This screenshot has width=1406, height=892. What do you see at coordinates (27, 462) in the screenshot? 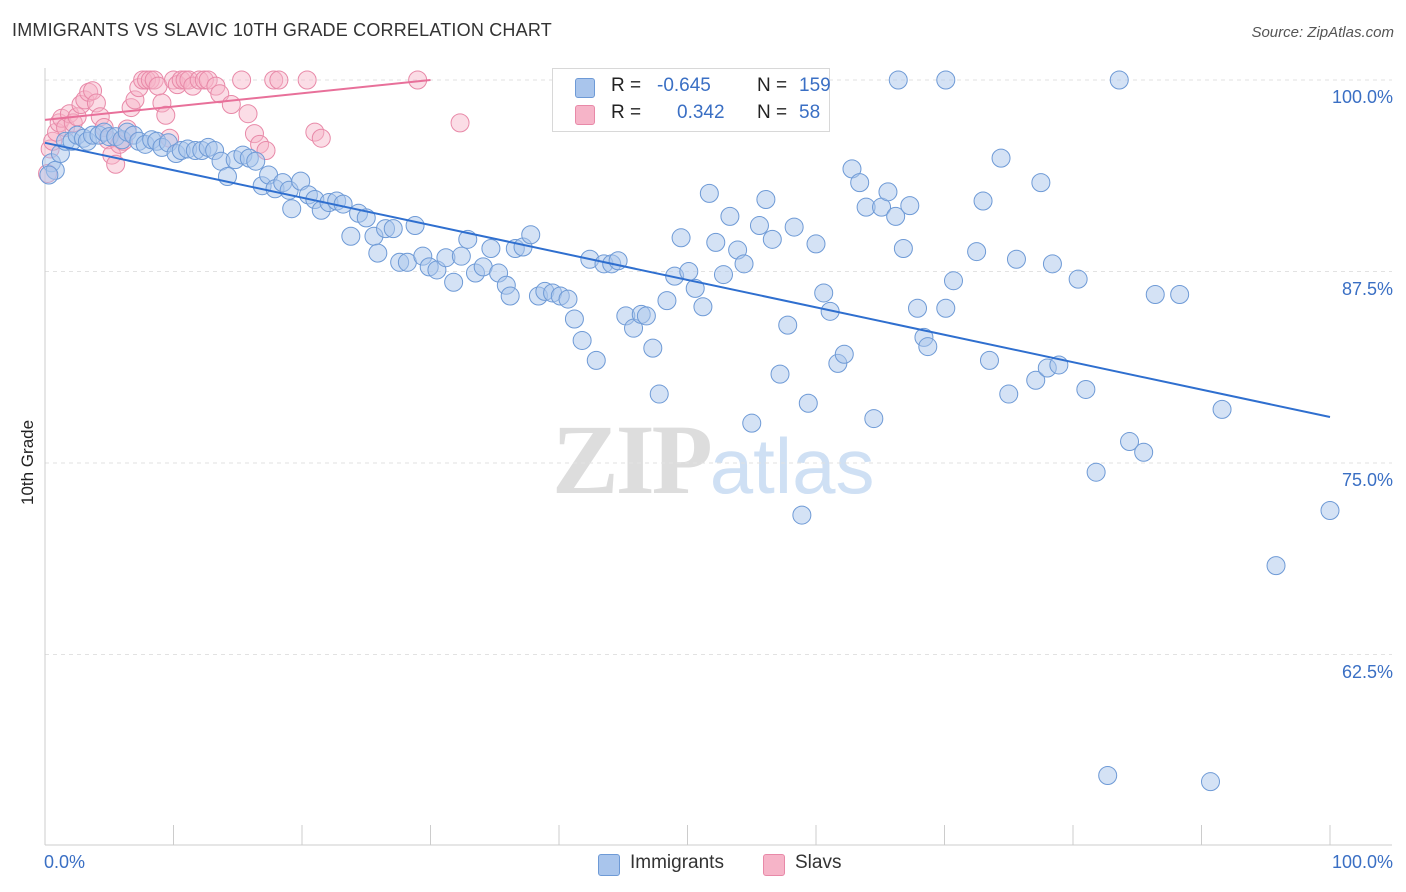
I see `y-axis-label: 10th Grade` at bounding box center [27, 462].